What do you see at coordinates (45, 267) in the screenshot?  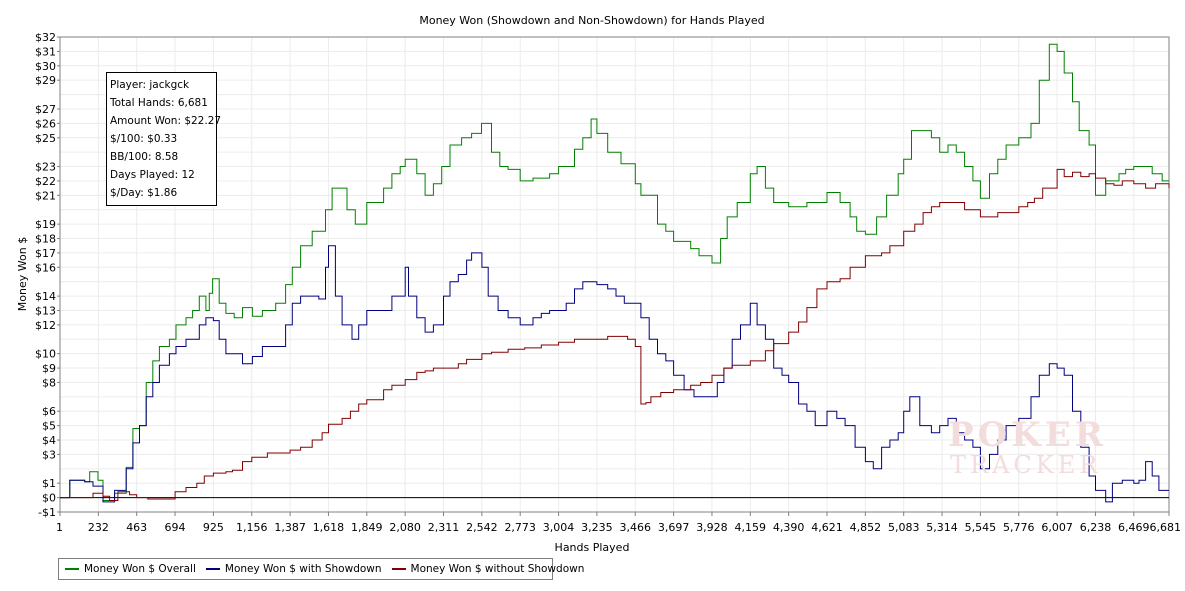 I see `y-tick-label: $16` at bounding box center [45, 267].